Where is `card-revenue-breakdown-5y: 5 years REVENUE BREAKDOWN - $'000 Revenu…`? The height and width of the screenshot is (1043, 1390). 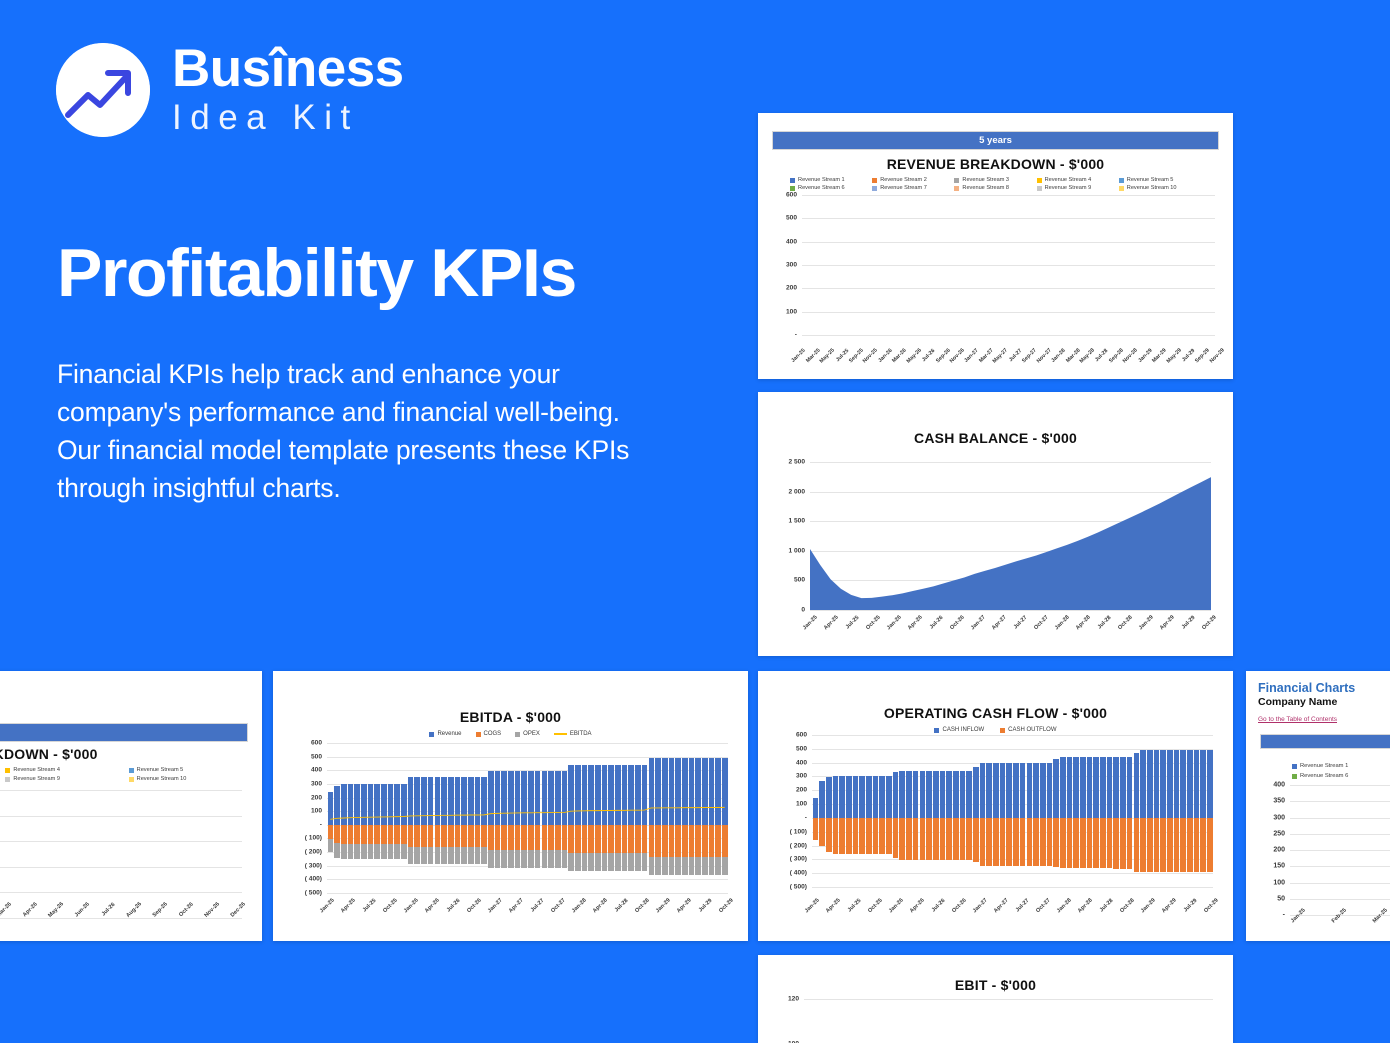 card-revenue-breakdown-5y: 5 years REVENUE BREAKDOWN - $'000 Revenu… is located at coordinates (995, 246).